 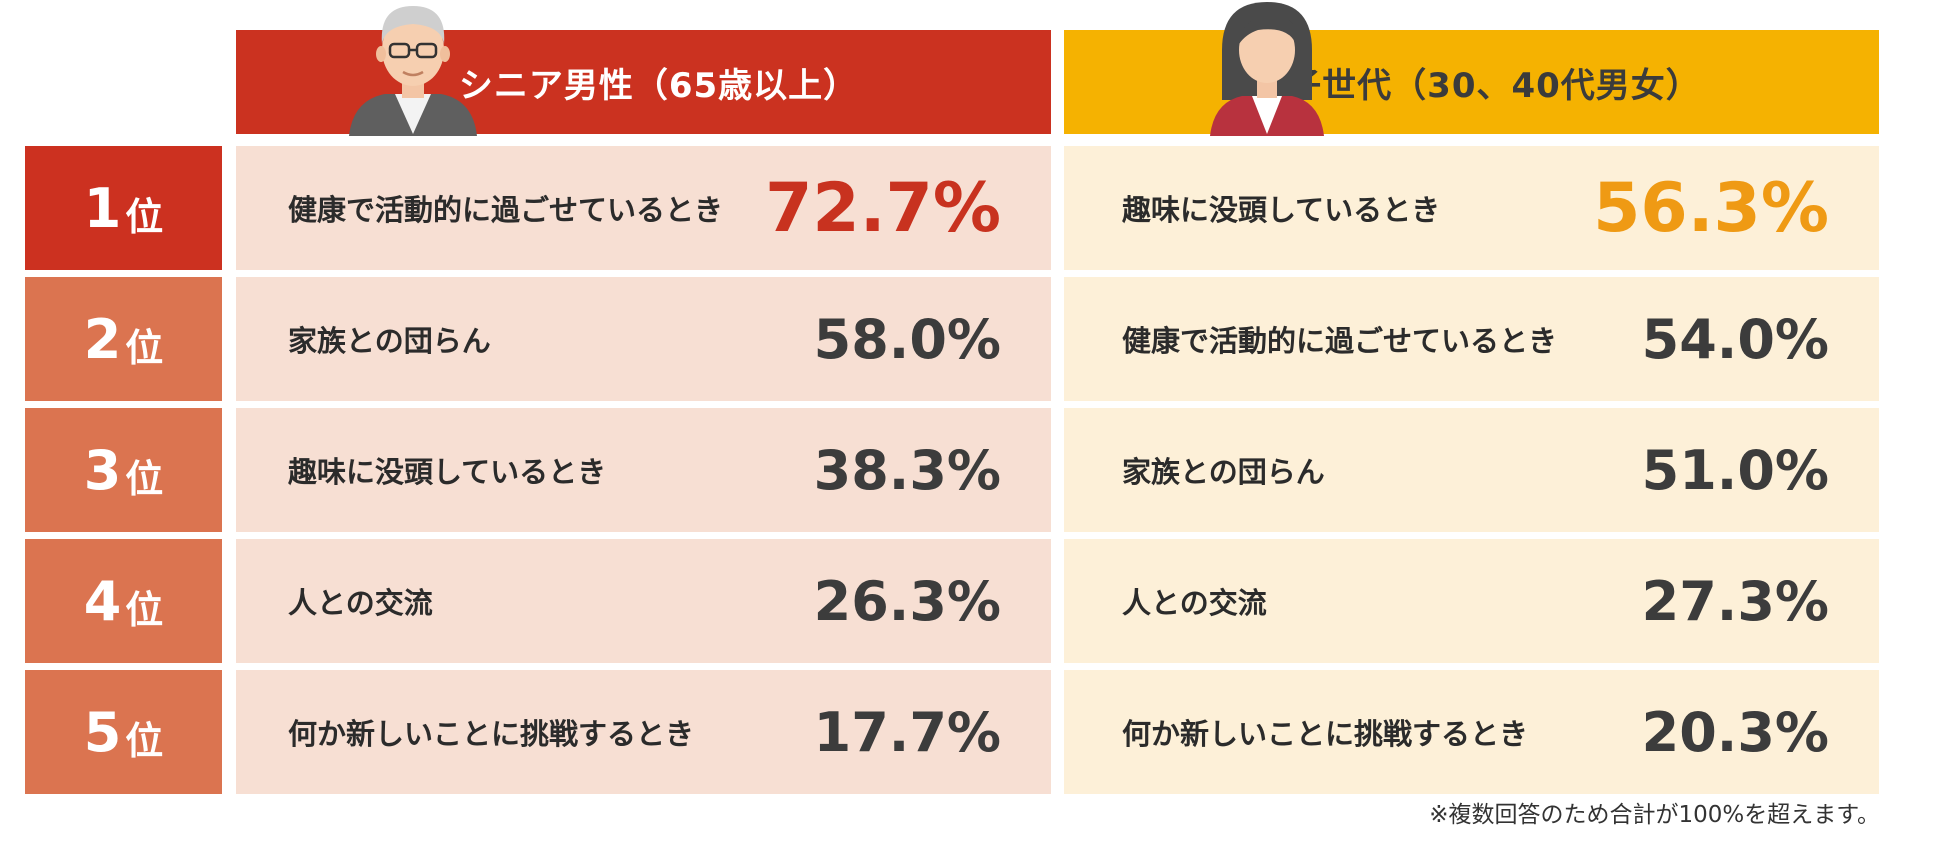 I want to click on rank-number: 5, so click(x=102, y=732).